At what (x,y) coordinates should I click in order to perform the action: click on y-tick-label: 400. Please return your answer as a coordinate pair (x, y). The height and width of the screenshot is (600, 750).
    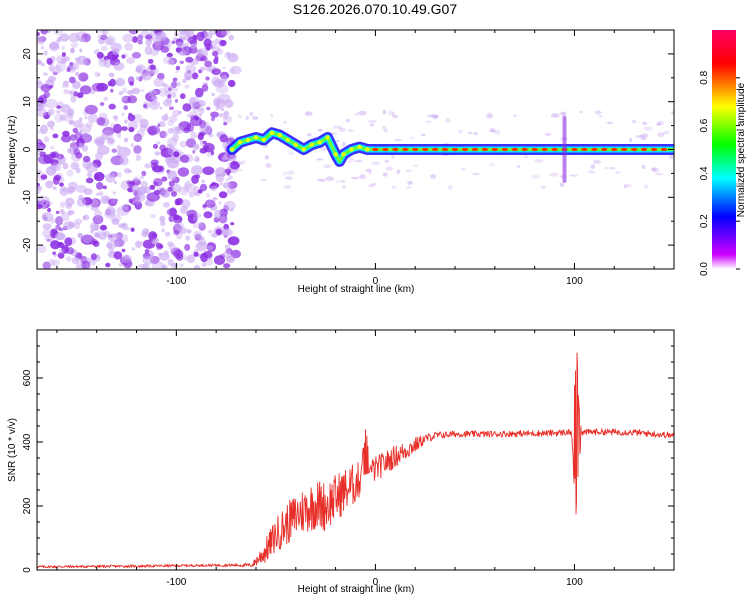
    Looking at the image, I should click on (27, 441).